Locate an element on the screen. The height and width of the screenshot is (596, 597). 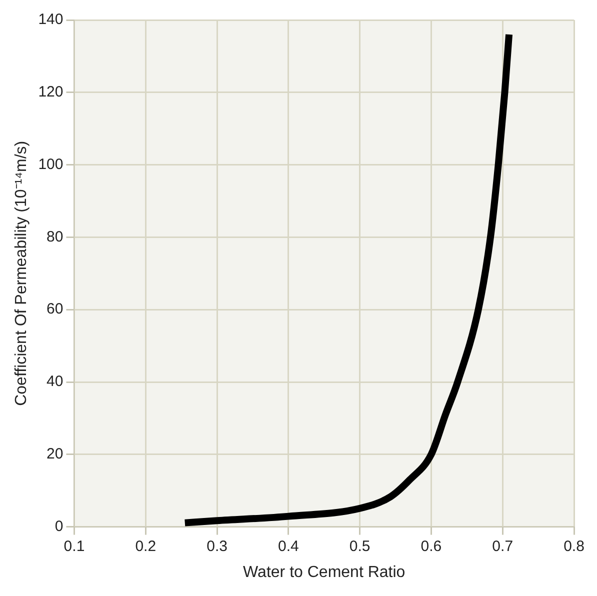
y-tick-label: 40 is located at coordinates (55, 381).